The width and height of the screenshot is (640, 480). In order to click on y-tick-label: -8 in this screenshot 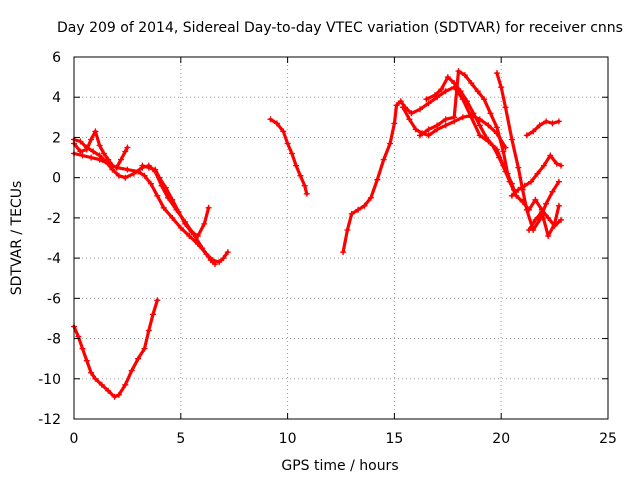, I will do `click(54, 340)`.